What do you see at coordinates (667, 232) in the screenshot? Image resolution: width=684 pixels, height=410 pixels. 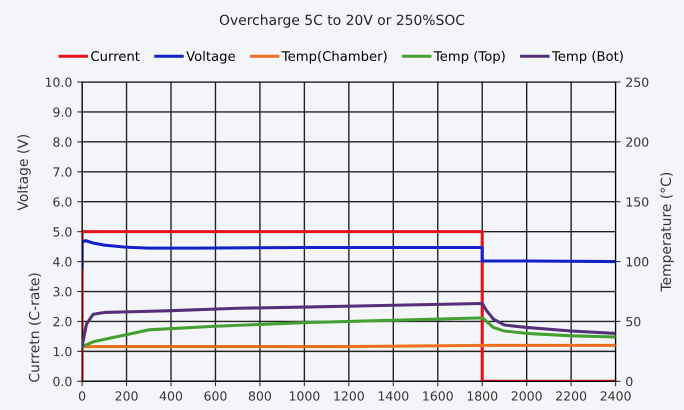 I see `y2-axis-title: Temperature (°C)` at bounding box center [667, 232].